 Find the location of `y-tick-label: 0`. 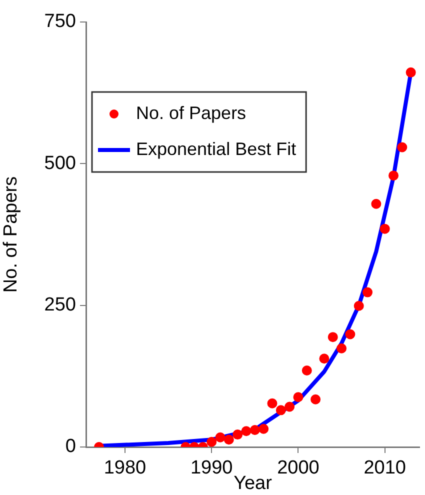

y-tick-label: 0 is located at coordinates (70, 447).